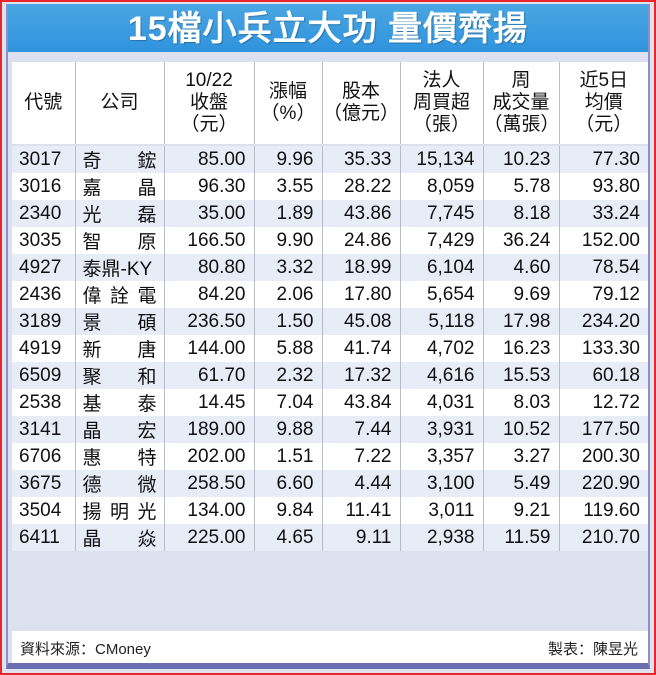  Describe the element at coordinates (287, 348) in the screenshot. I see `cell-change-pct: 5.88` at that location.